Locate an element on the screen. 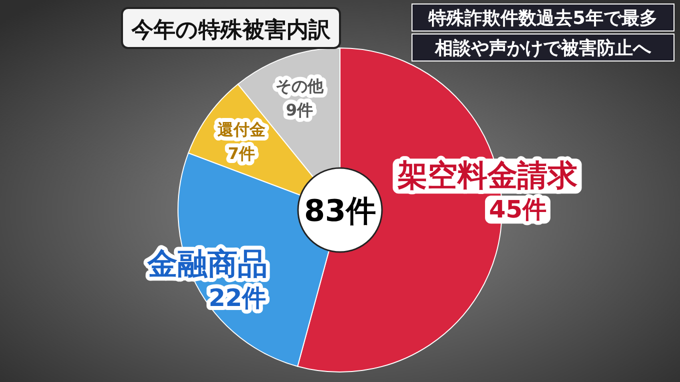 This screenshot has height=382, width=680. text: 相談や声かけで被害防止へ is located at coordinates (543, 48).